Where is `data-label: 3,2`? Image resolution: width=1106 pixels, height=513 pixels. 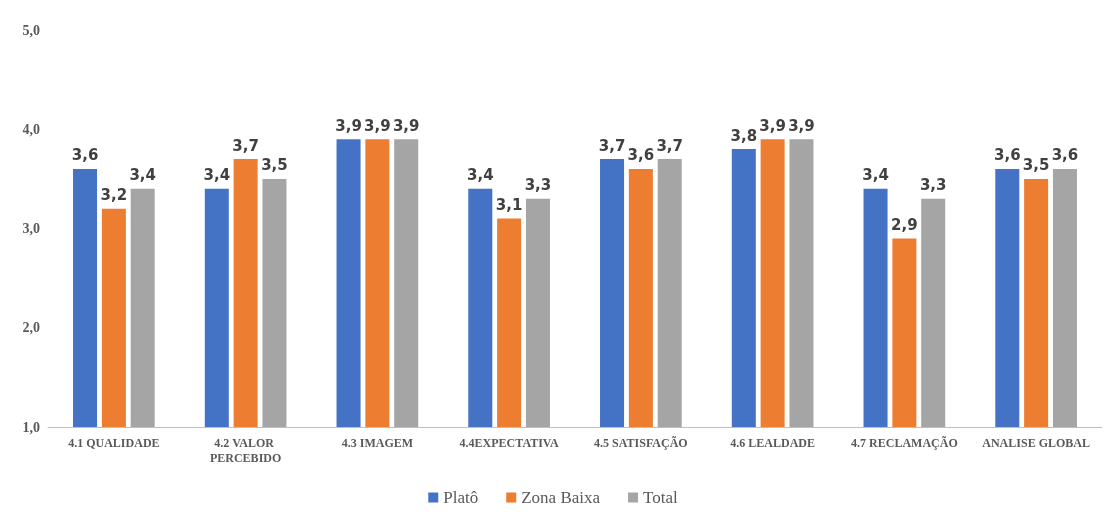
data-label: 3,2 is located at coordinates (114, 195).